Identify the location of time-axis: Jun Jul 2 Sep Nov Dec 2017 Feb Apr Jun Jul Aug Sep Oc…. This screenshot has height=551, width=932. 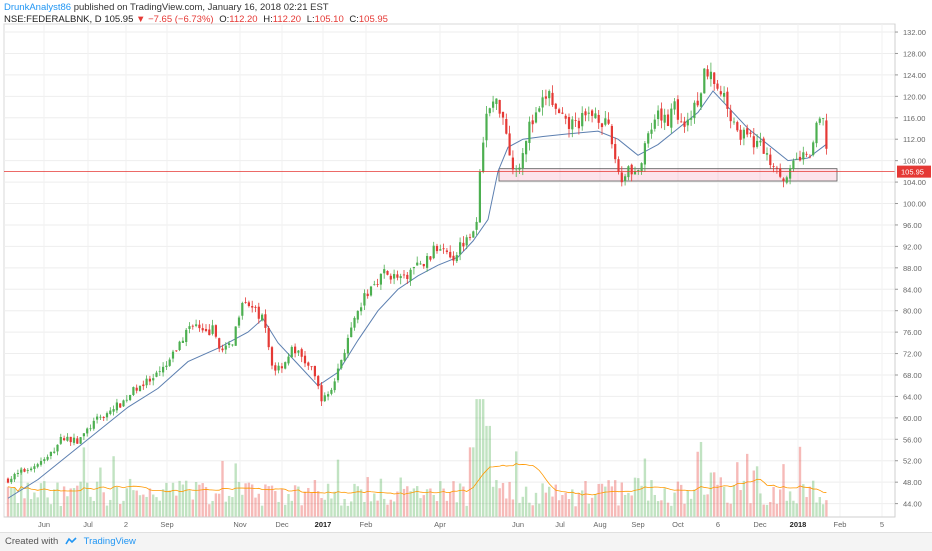
(449, 522).